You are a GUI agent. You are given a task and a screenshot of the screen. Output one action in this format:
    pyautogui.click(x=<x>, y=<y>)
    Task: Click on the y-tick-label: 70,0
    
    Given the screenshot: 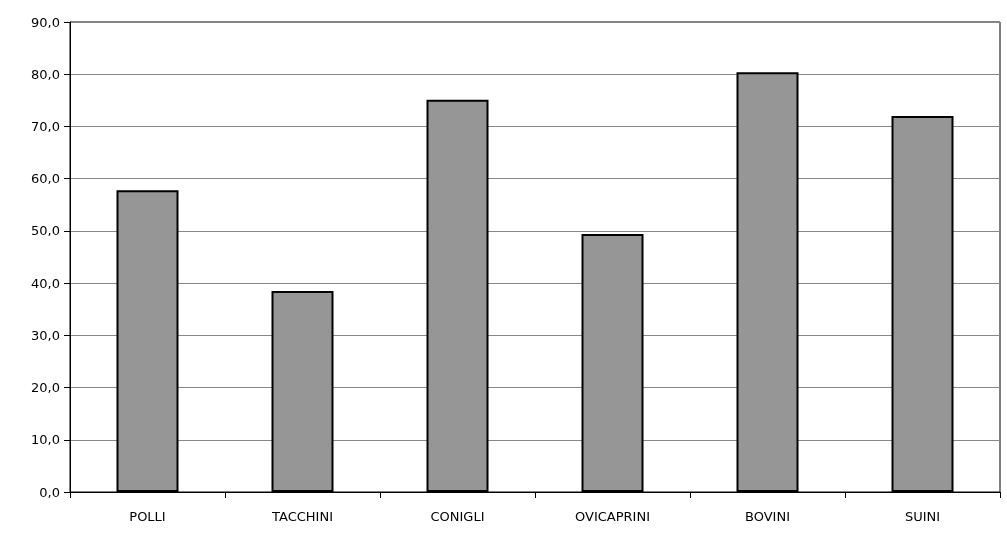 What is the action you would take?
    pyautogui.click(x=45, y=126)
    